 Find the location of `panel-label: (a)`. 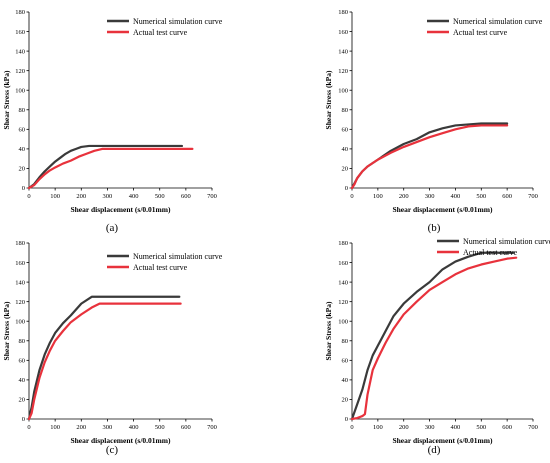

panel-label: (a) is located at coordinates (112, 228).